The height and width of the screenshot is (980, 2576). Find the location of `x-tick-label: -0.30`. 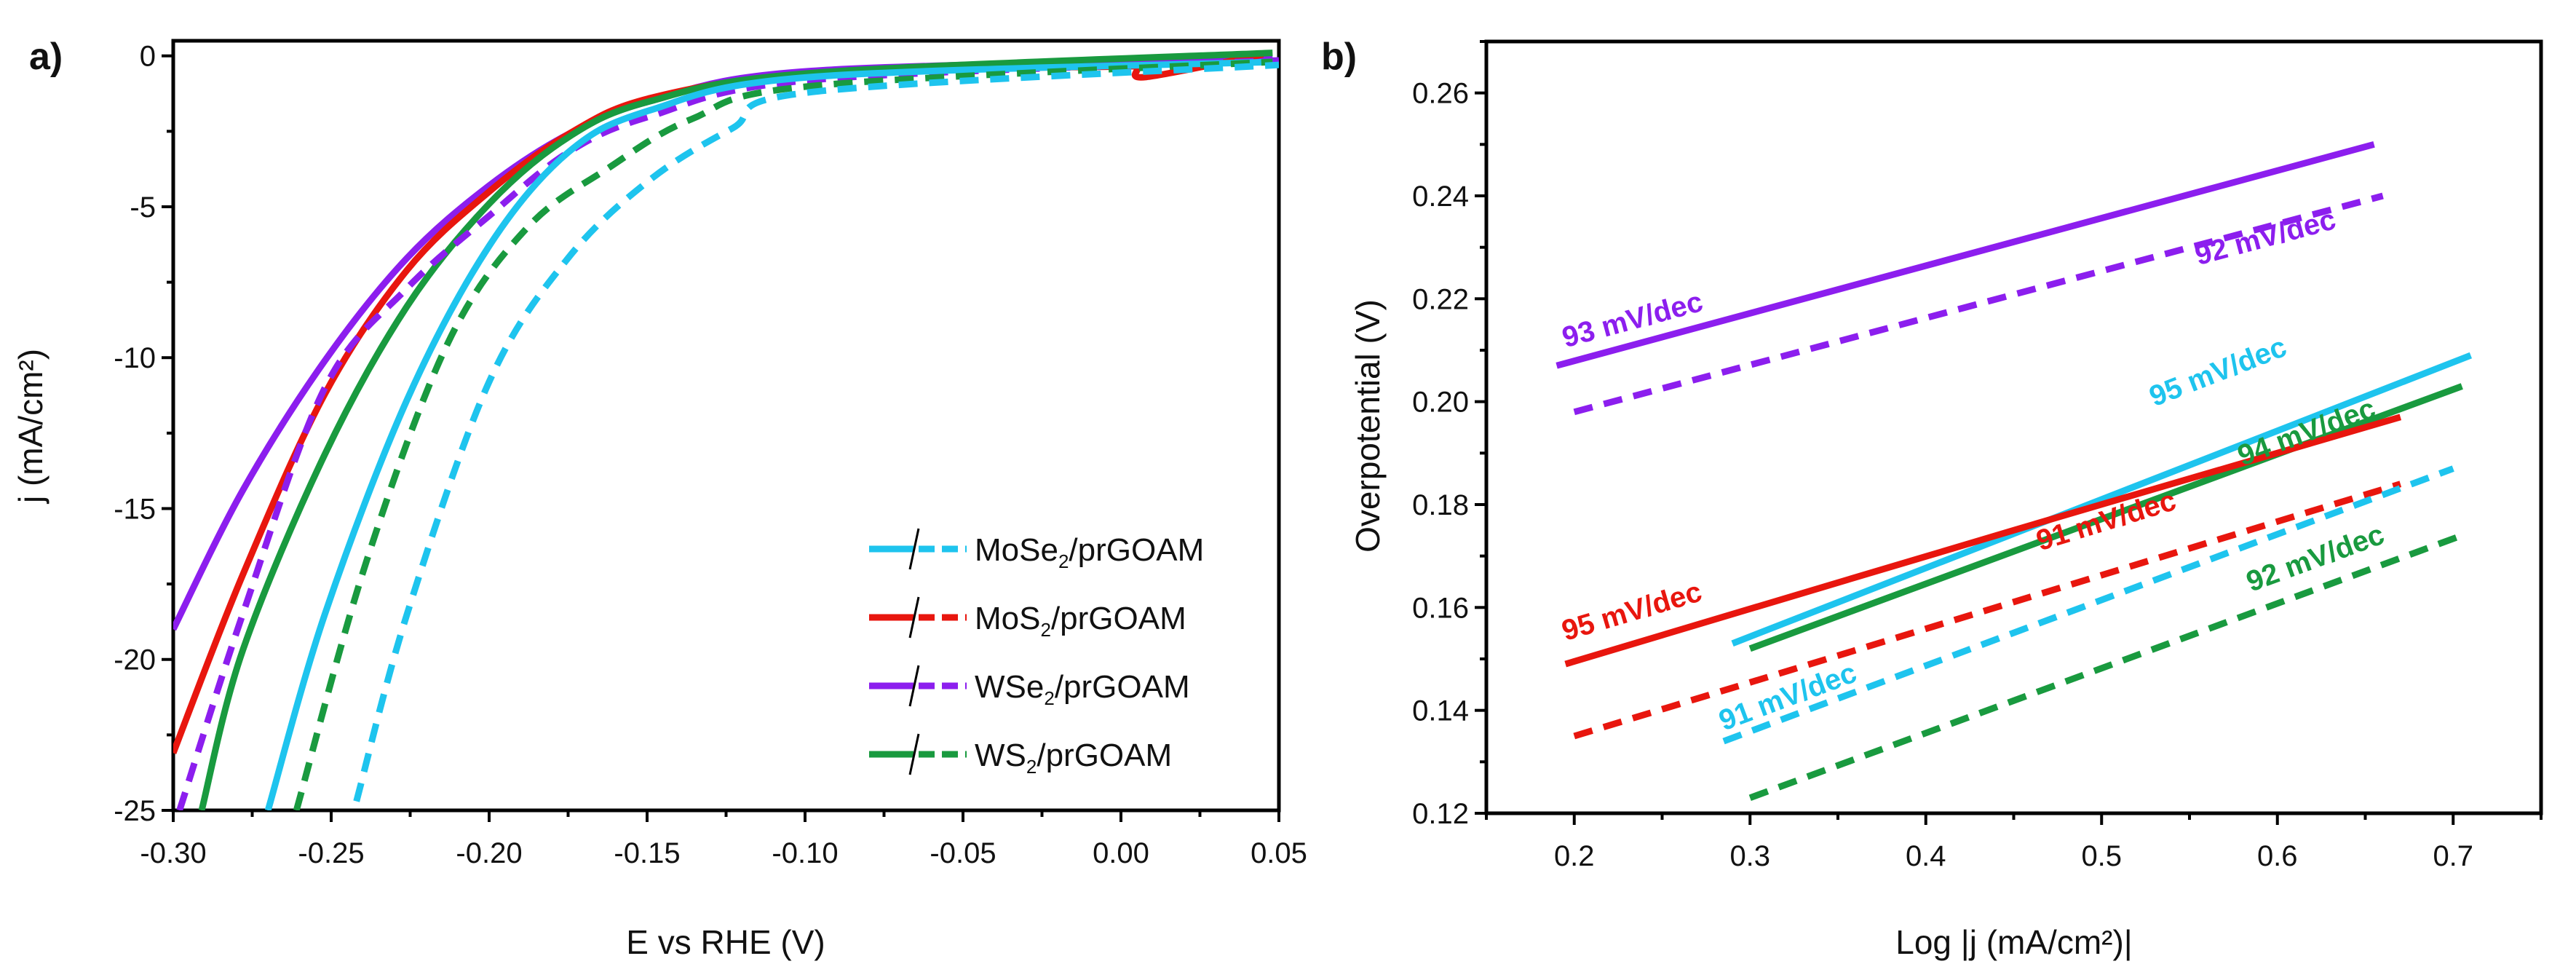

x-tick-label: -0.30 is located at coordinates (173, 853).